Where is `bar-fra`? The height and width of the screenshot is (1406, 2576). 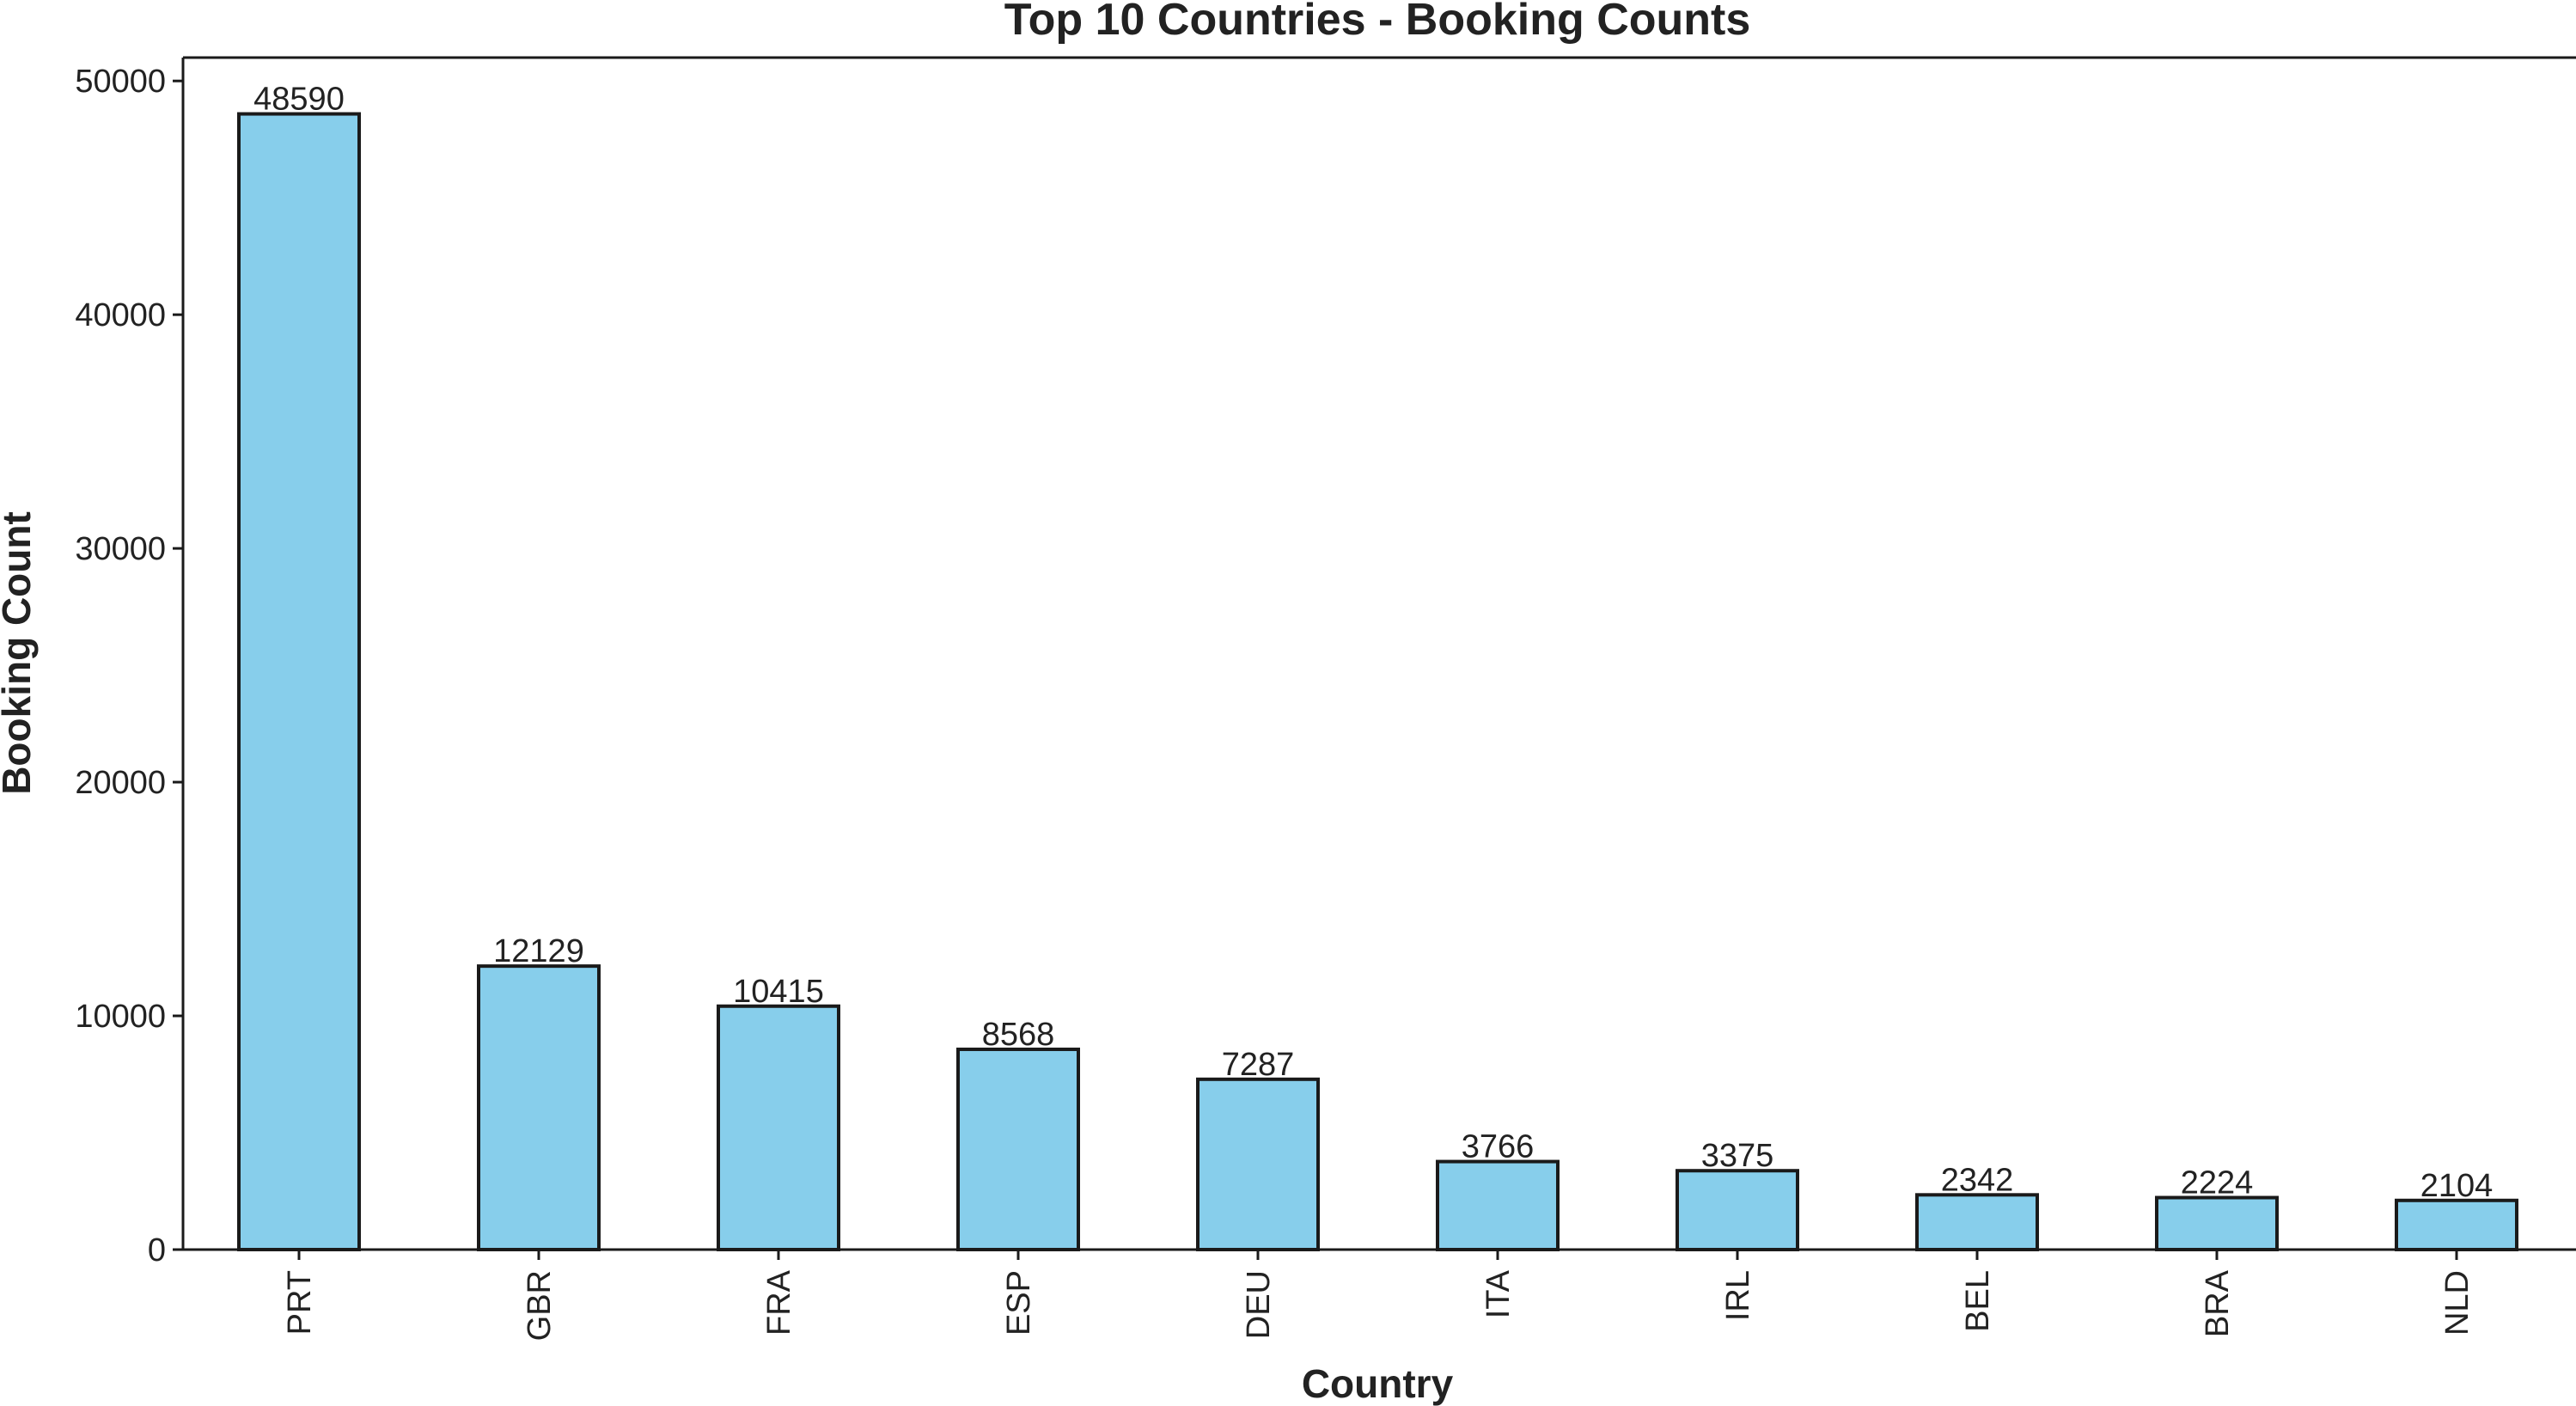
bar-fra is located at coordinates (778, 1128).